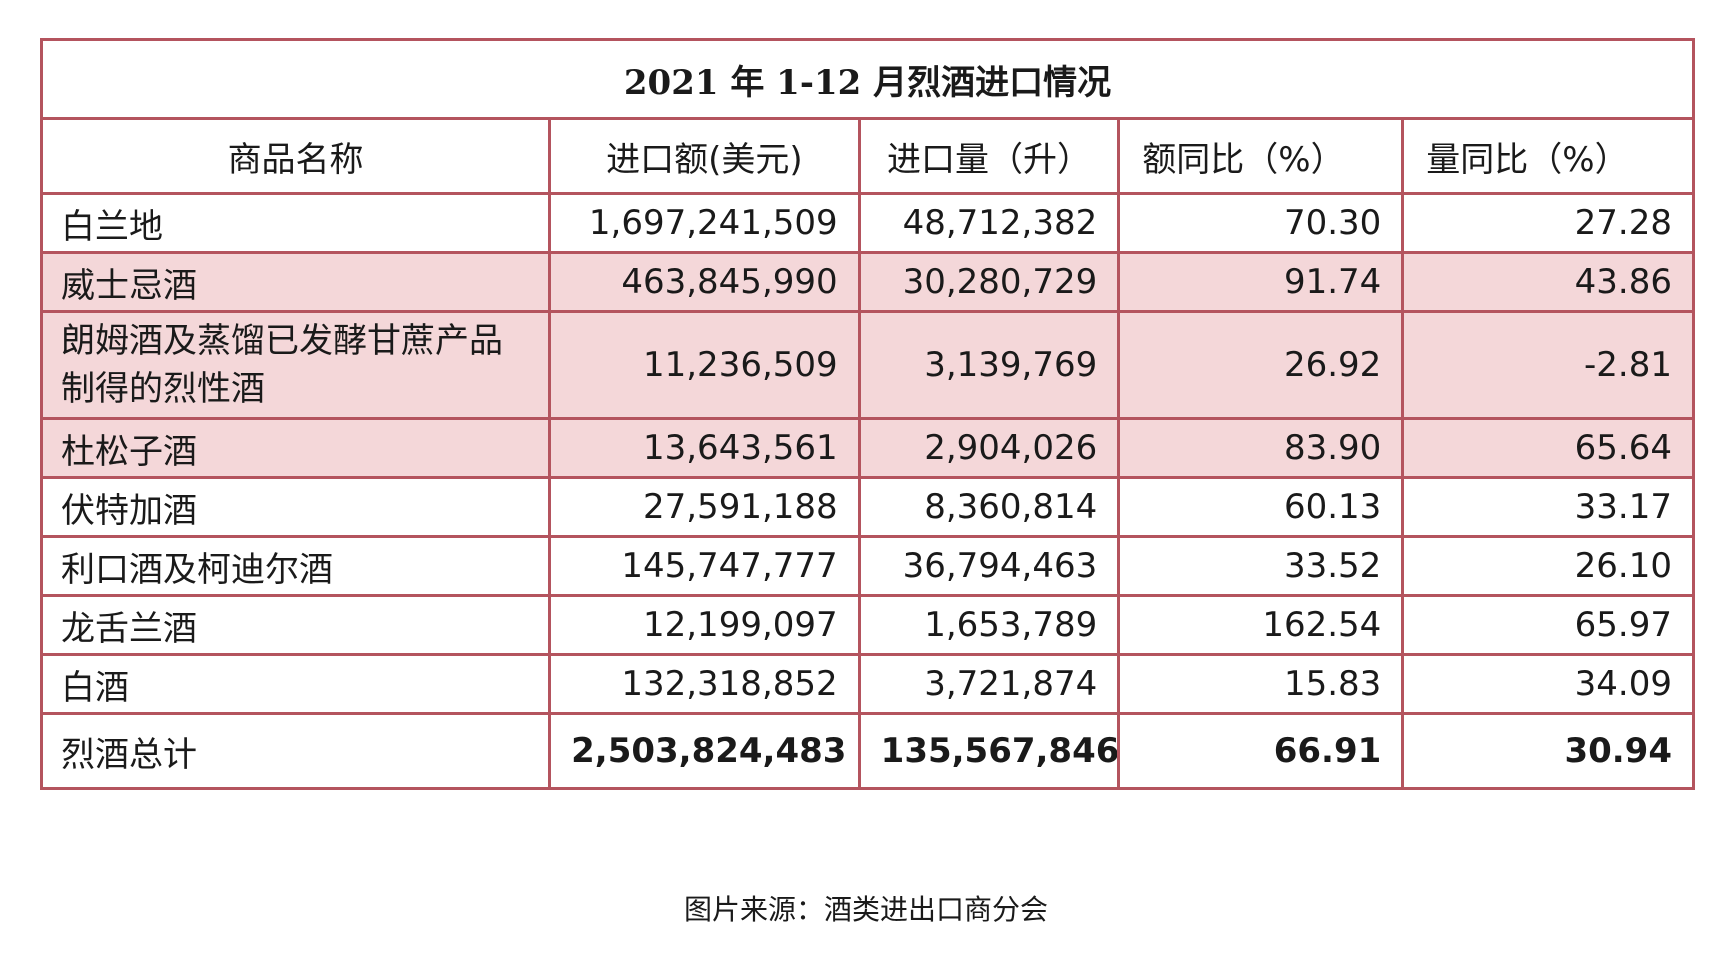 The image size is (1732, 954). What do you see at coordinates (989, 448) in the screenshot?
I see `import-volume-cell: 2,904,026` at bounding box center [989, 448].